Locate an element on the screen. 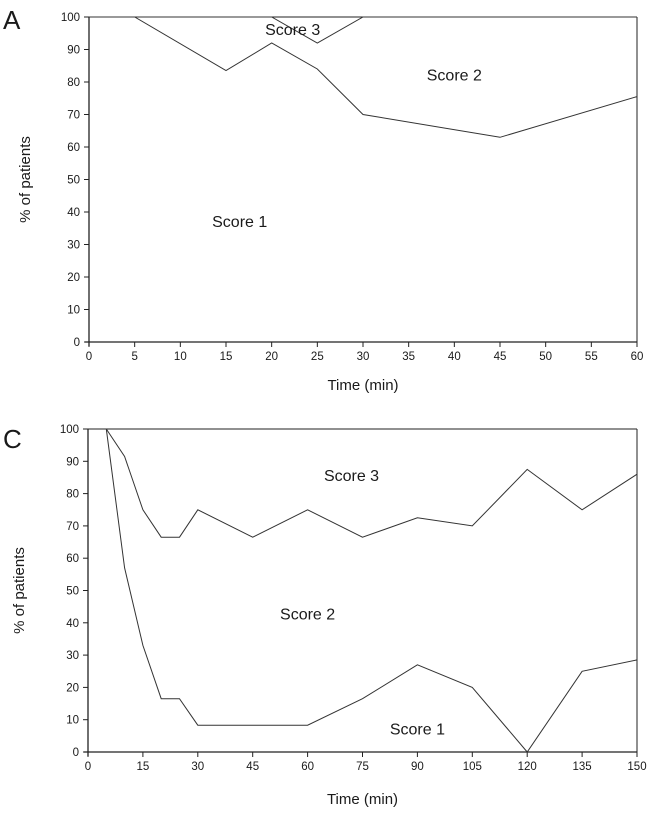 This screenshot has width=647, height=816. x-tick-label: 150 is located at coordinates (636, 767).